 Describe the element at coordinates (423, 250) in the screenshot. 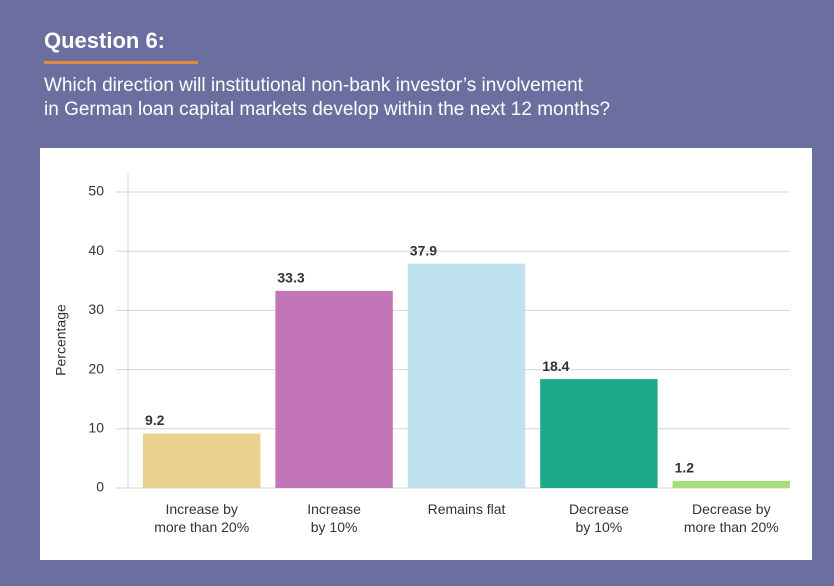

I see `value-label: 37.9` at that location.